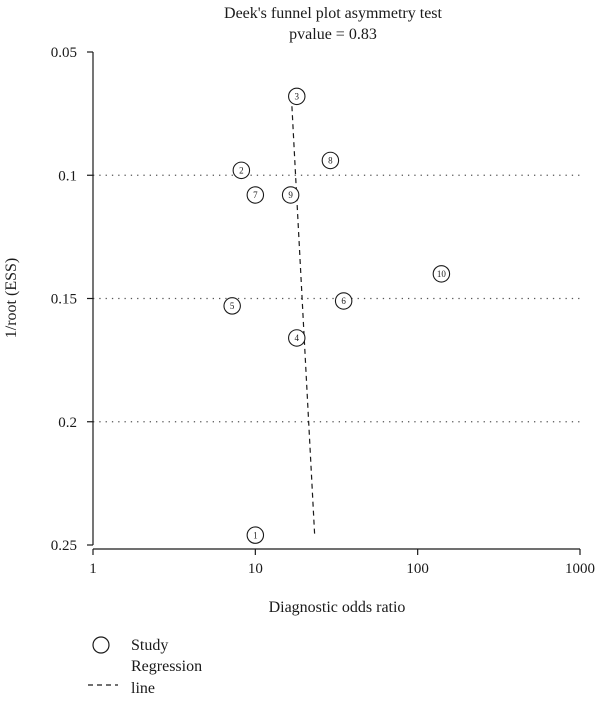 This screenshot has width=600, height=707. What do you see at coordinates (255, 569) in the screenshot?
I see `x-tick-label-1: 10` at bounding box center [255, 569].